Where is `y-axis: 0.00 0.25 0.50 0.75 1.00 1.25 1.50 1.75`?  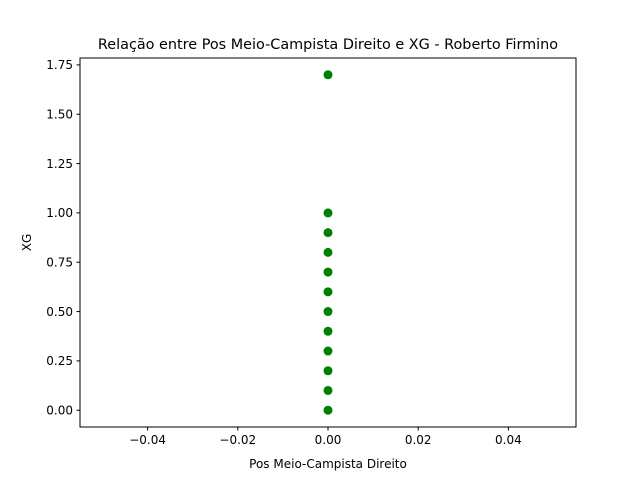 y-axis: 0.00 0.25 0.50 0.75 1.00 1.25 1.50 1.75 is located at coordinates (63, 238).